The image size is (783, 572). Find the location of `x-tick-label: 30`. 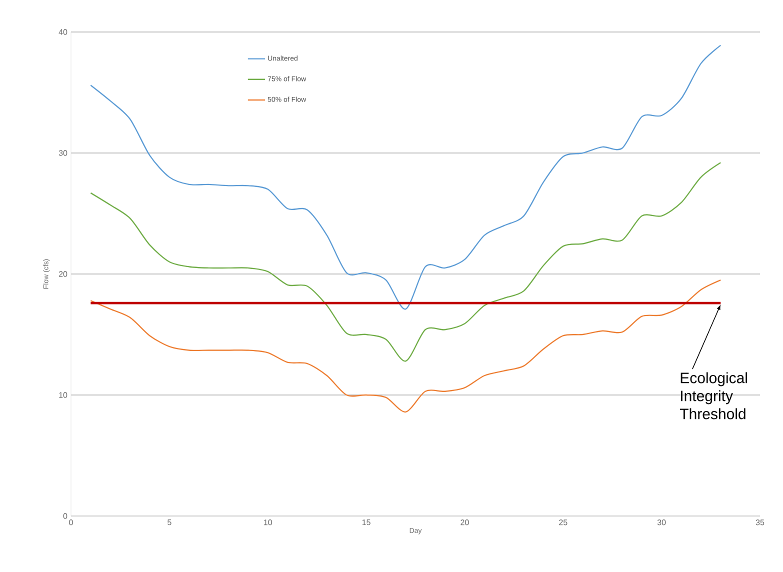

x-tick-label: 30 is located at coordinates (661, 523).